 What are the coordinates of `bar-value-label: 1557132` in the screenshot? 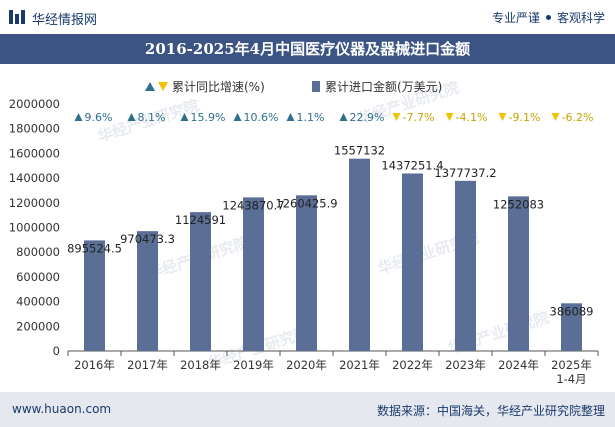 It's located at (359, 151).